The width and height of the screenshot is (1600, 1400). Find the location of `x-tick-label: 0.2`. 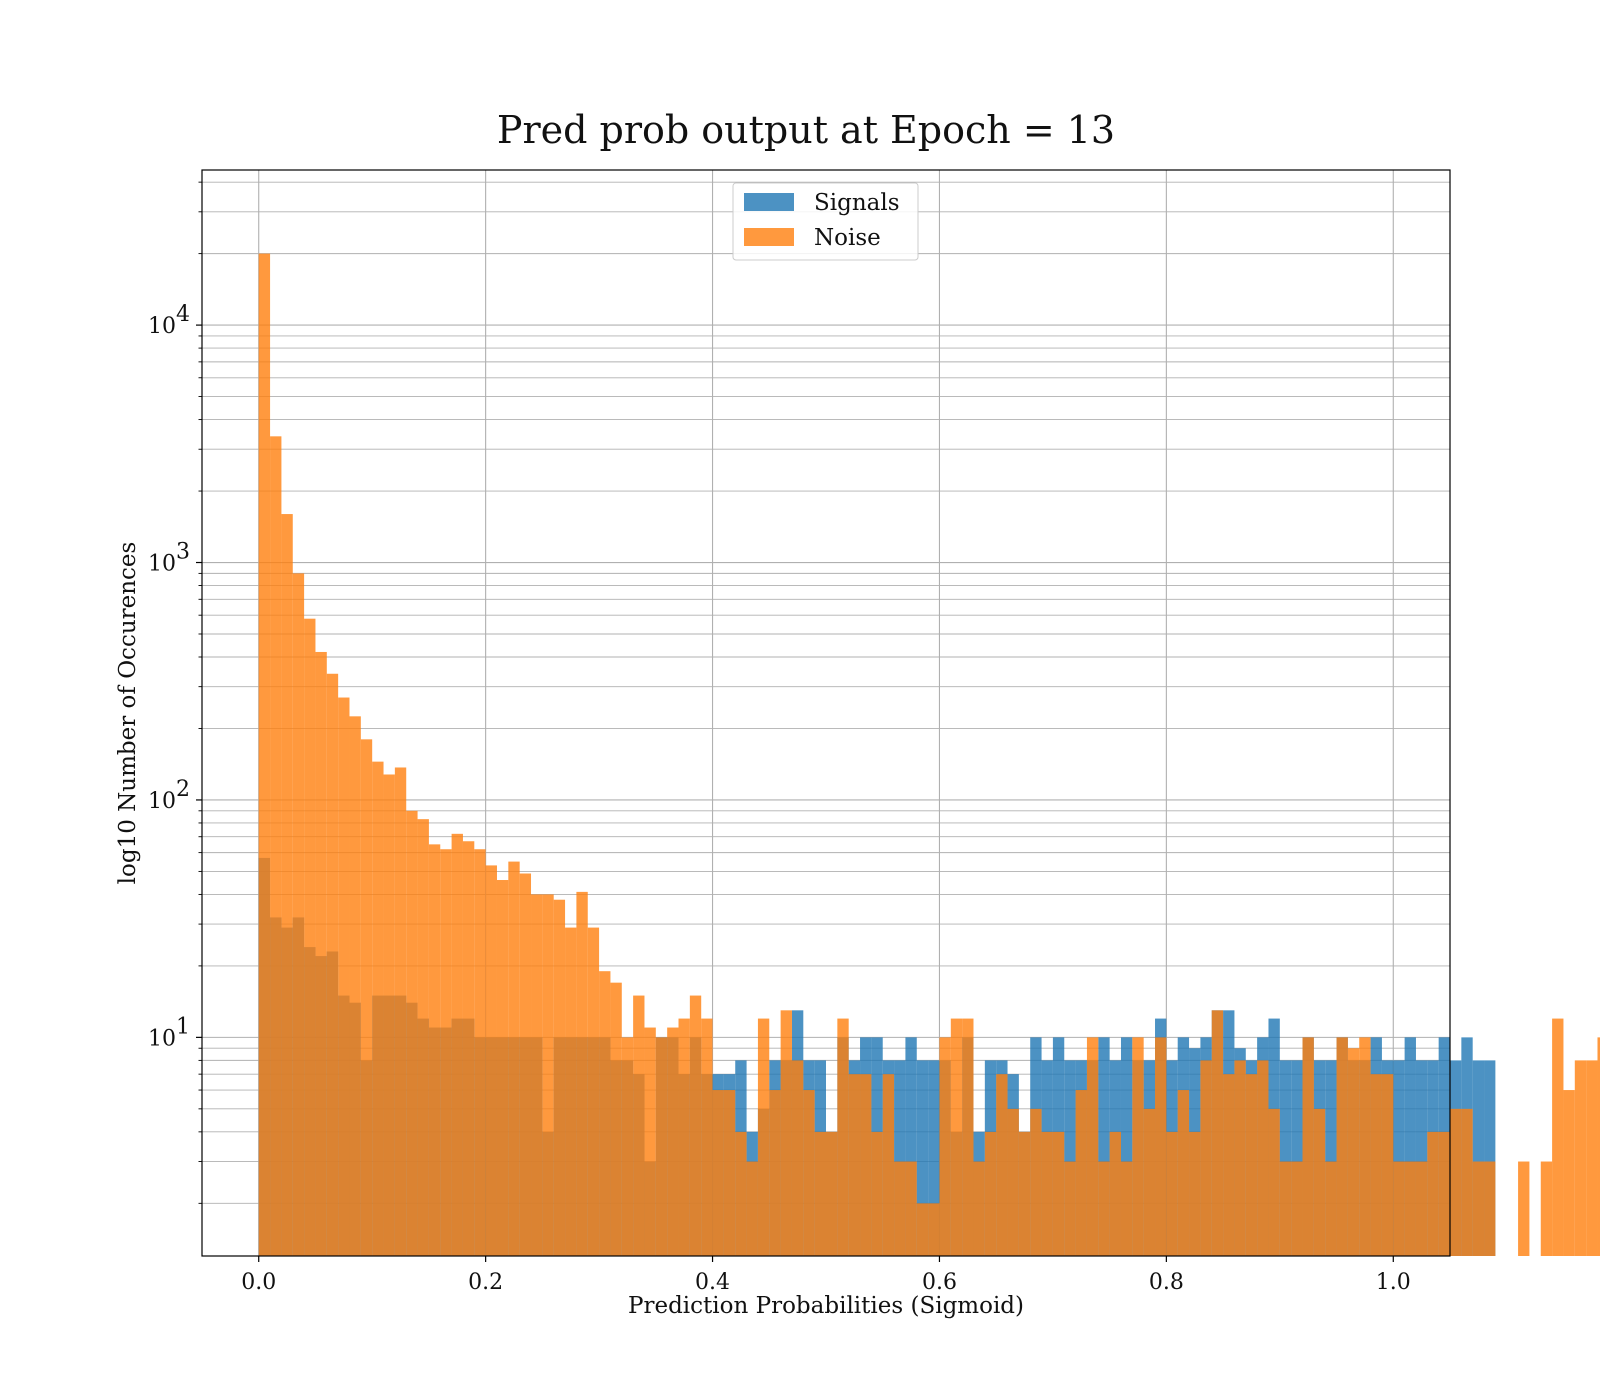

x-tick-label: 0.2 is located at coordinates (485, 1282).